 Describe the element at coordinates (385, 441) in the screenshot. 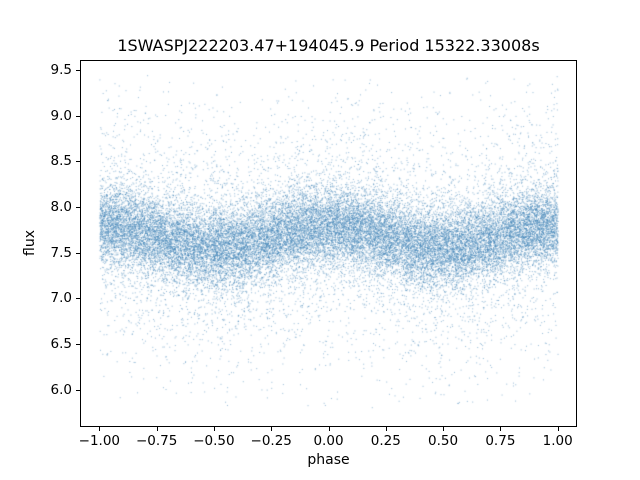

I see `x-tick-label: 0.25` at that location.